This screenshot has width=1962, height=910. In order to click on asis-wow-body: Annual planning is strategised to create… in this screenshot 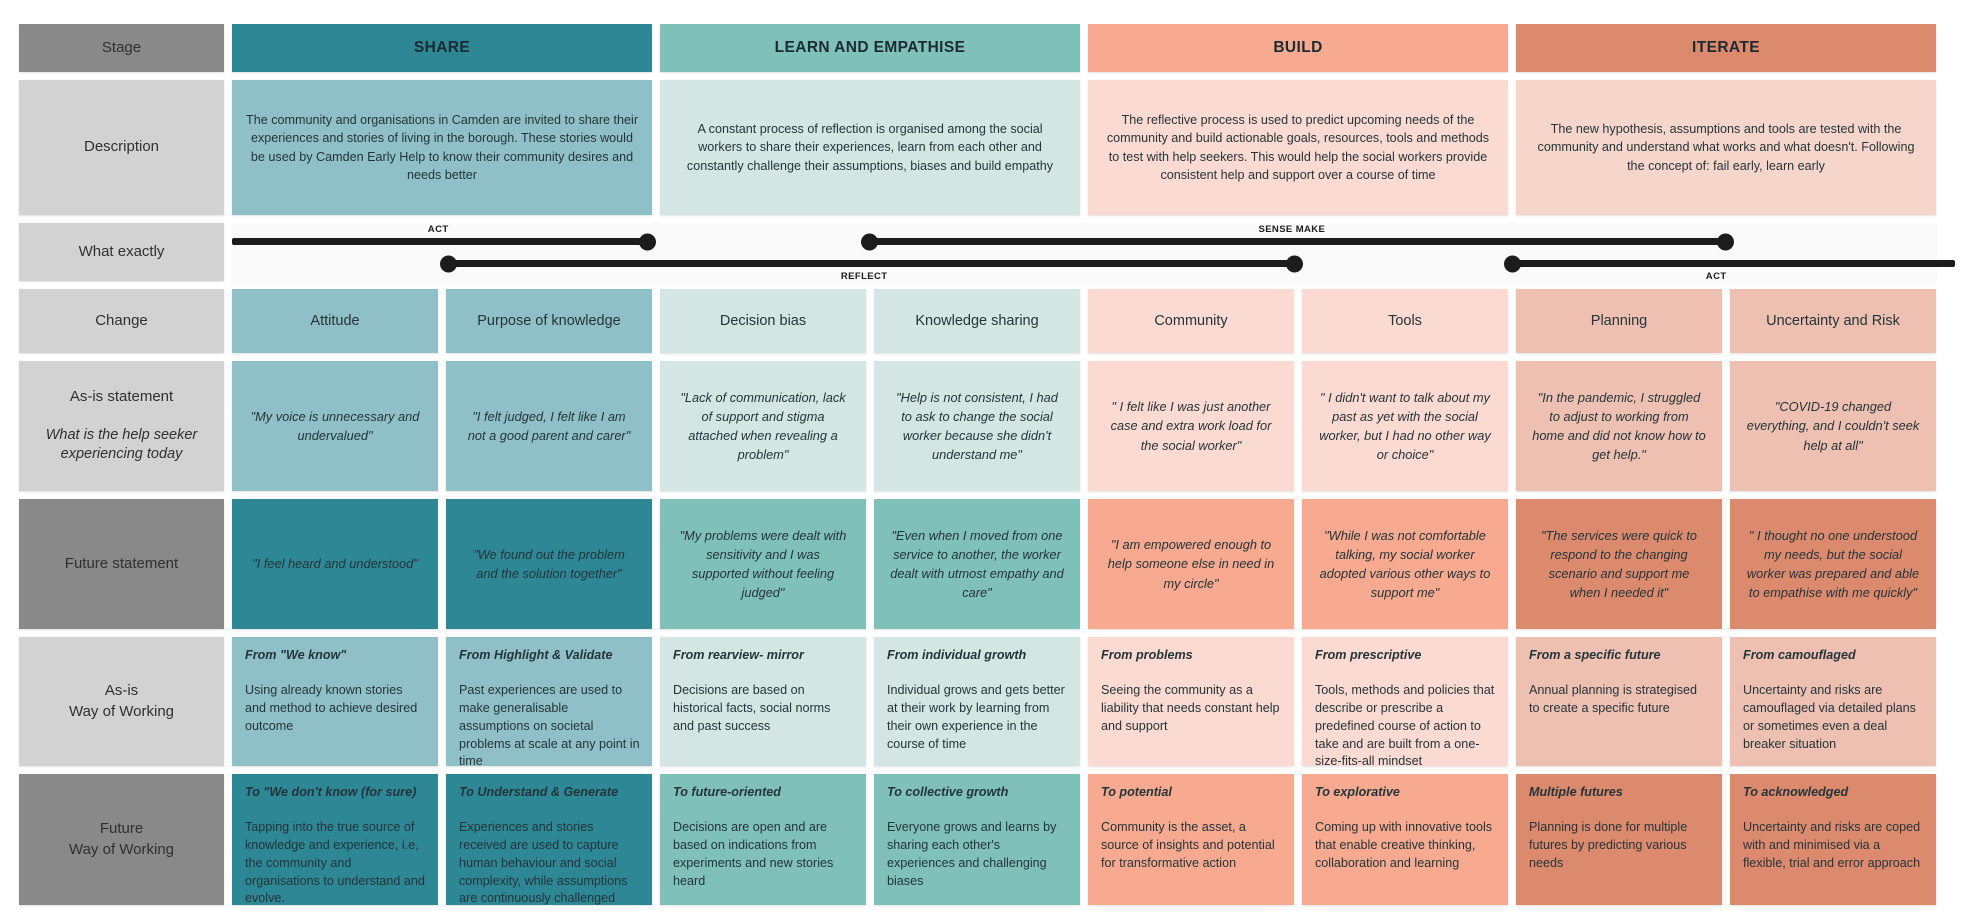, I will do `click(1613, 698)`.